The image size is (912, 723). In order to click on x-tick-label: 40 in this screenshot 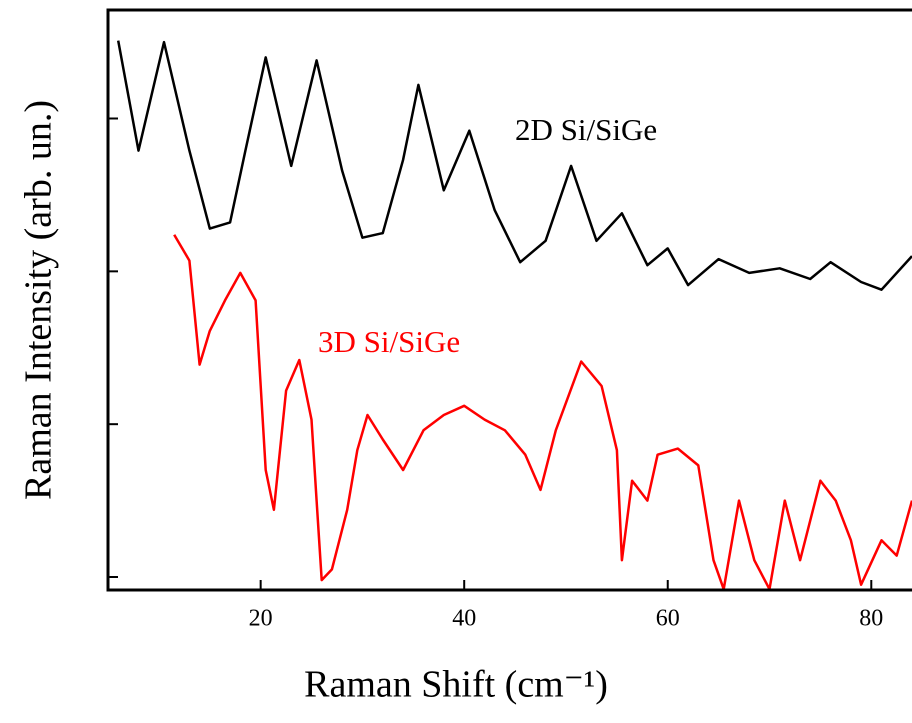, I will do `click(464, 619)`.